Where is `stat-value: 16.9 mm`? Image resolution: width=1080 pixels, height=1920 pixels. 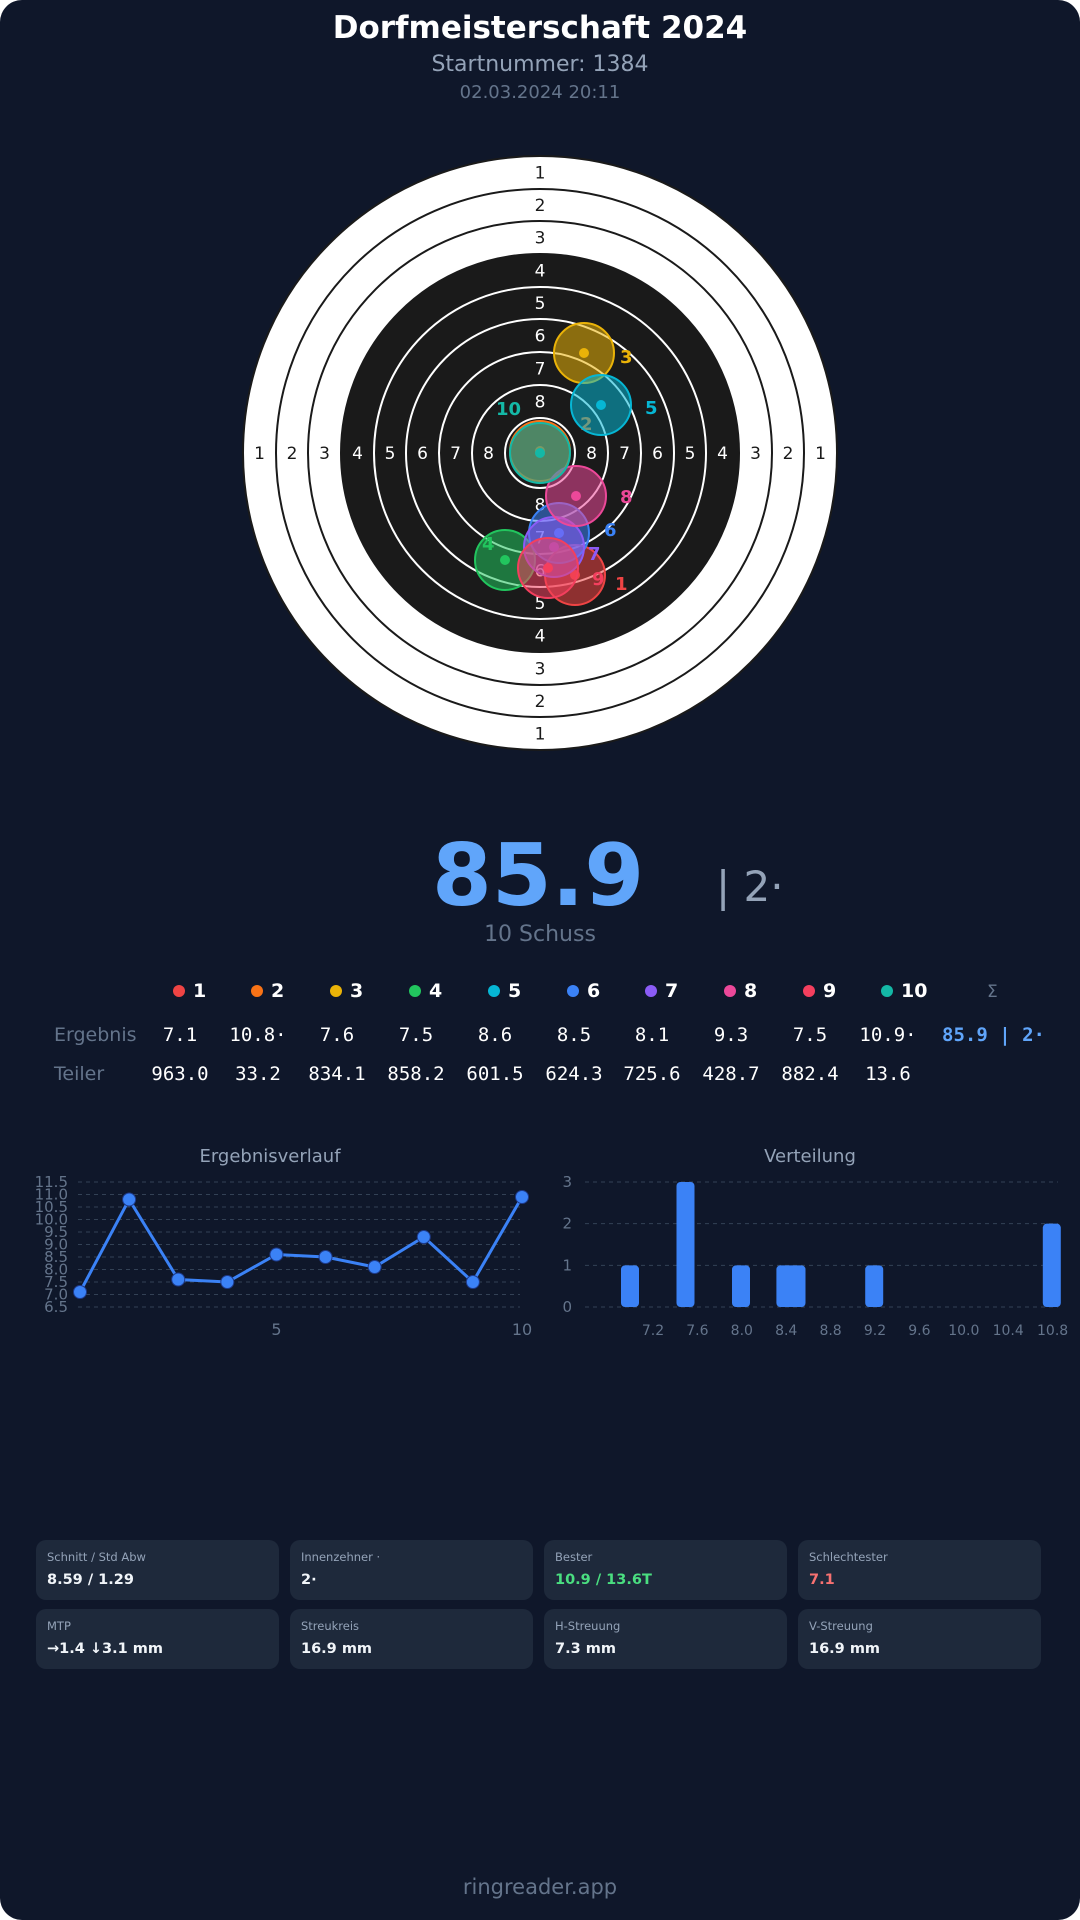
stat-value: 16.9 mm is located at coordinates (845, 1649).